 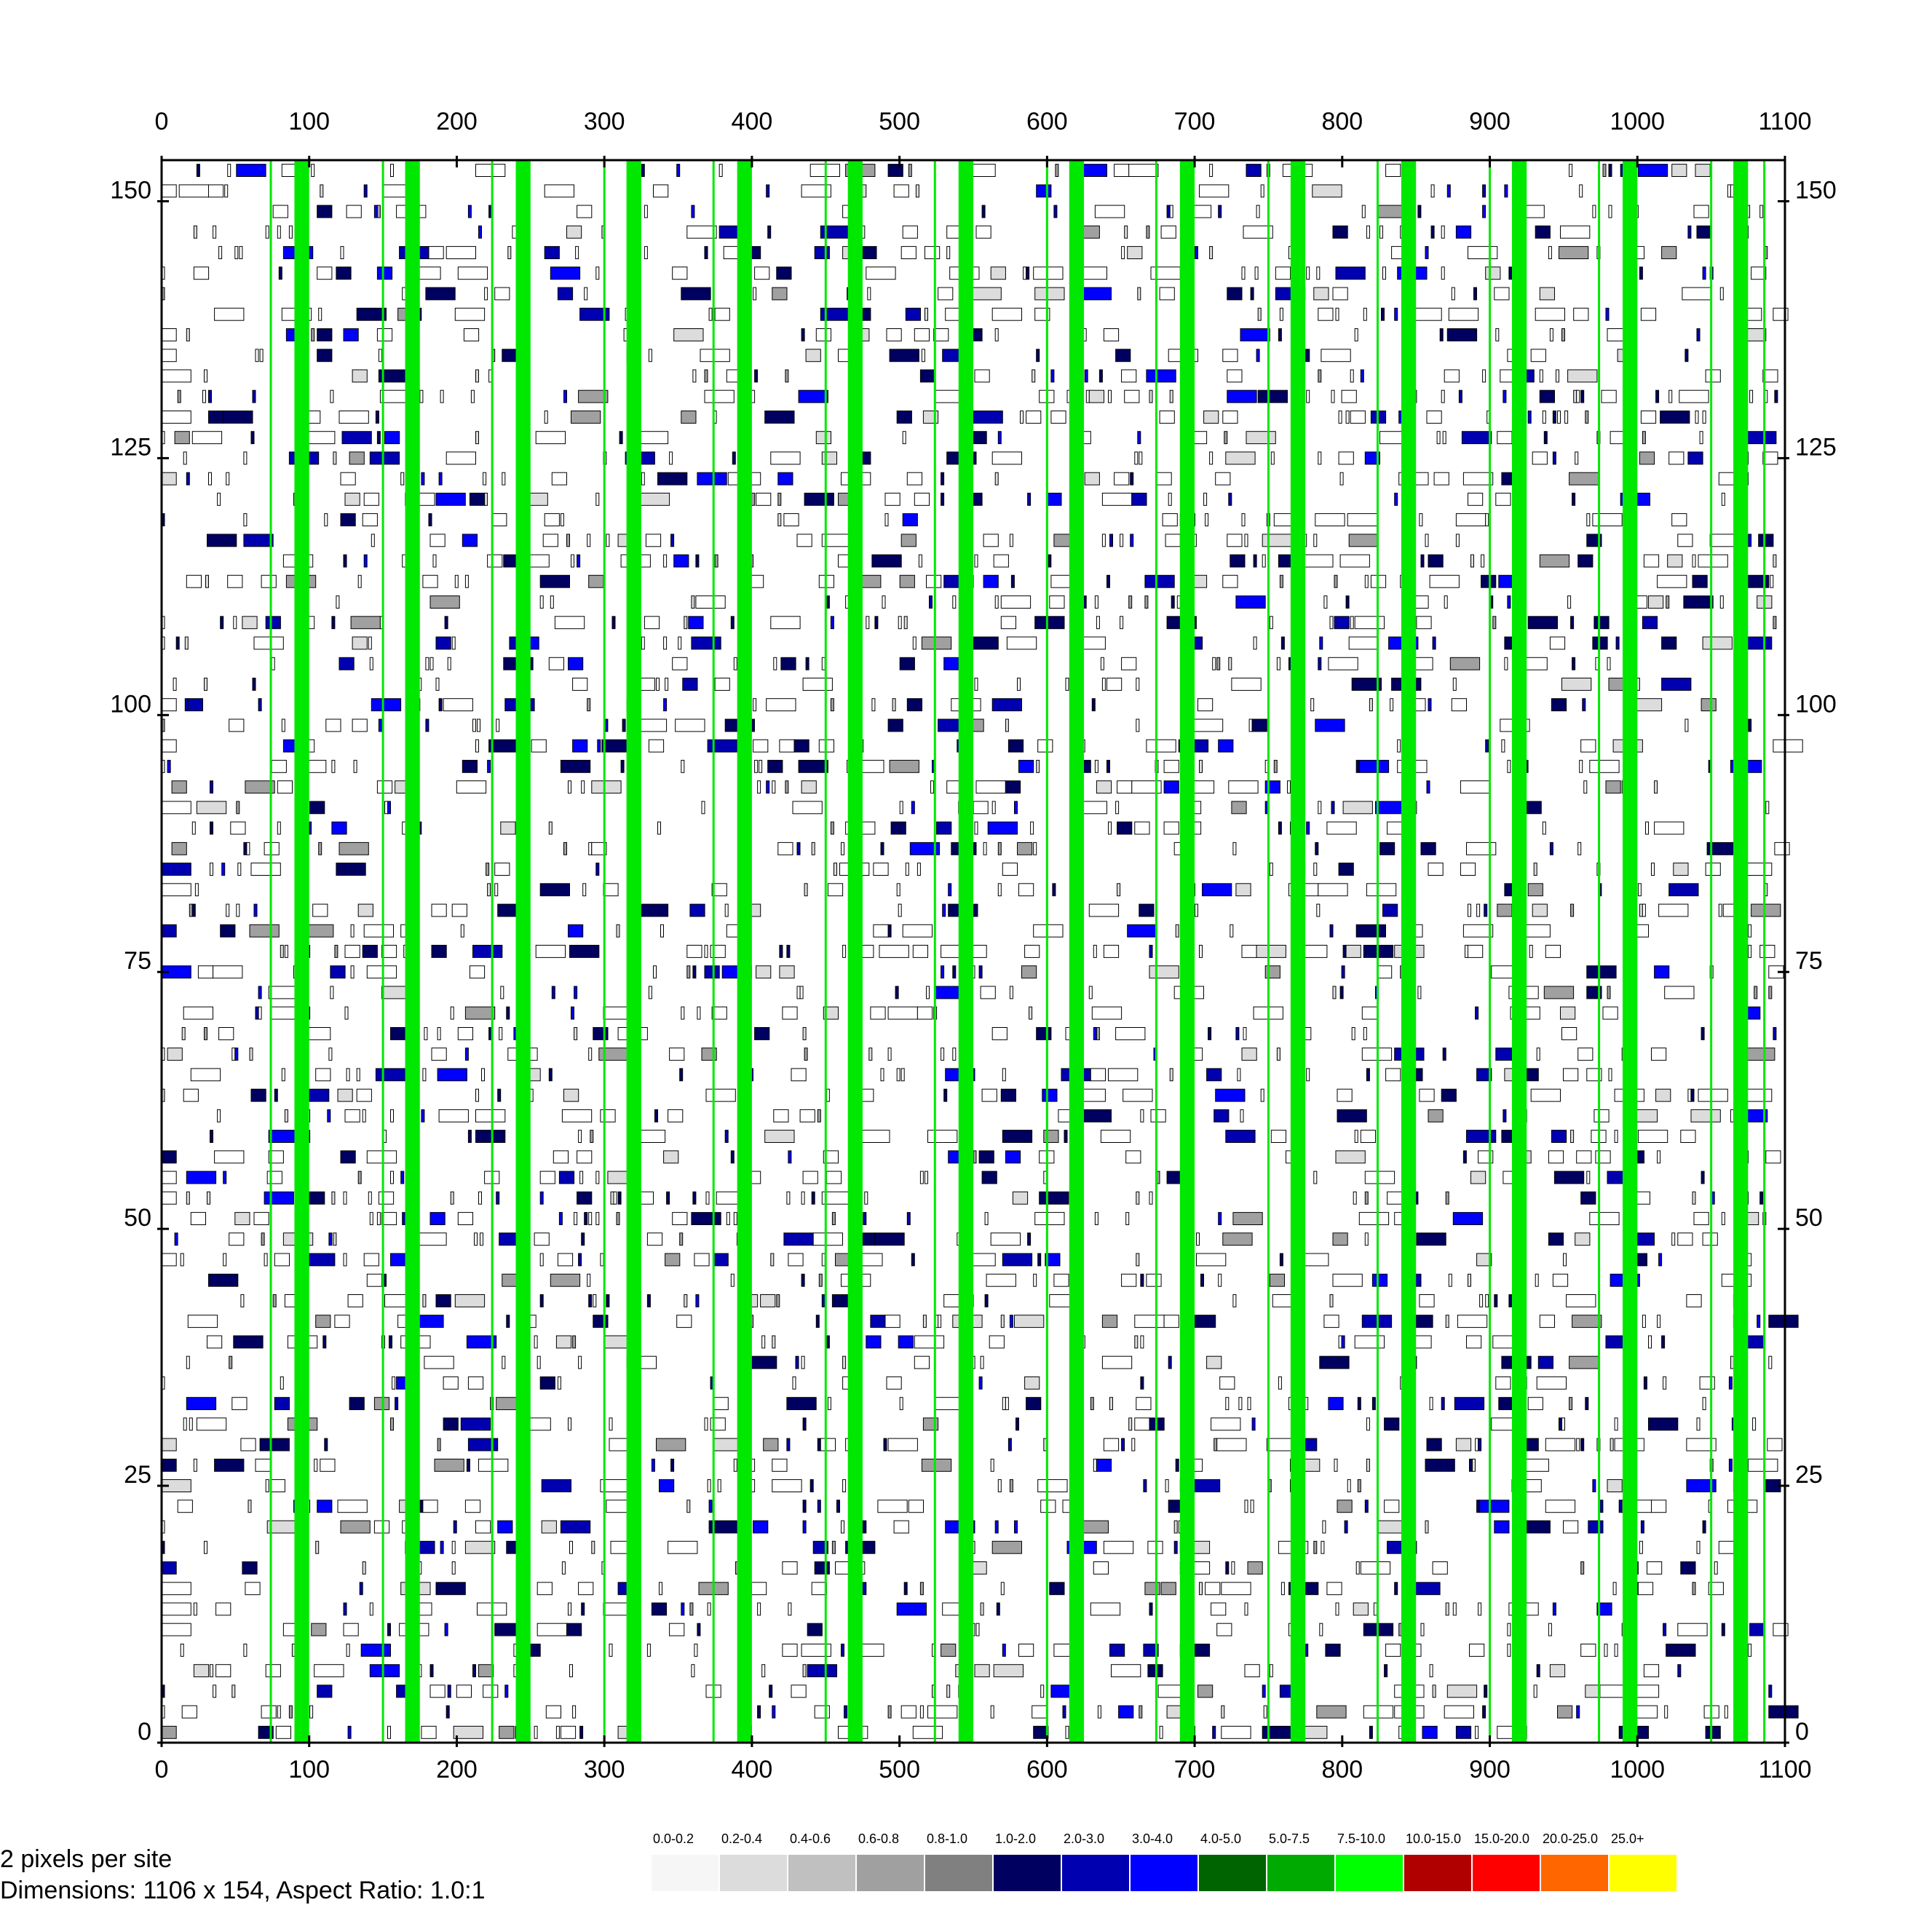 I want to click on x-tick-label-bottom: 100, so click(x=309, y=1770).